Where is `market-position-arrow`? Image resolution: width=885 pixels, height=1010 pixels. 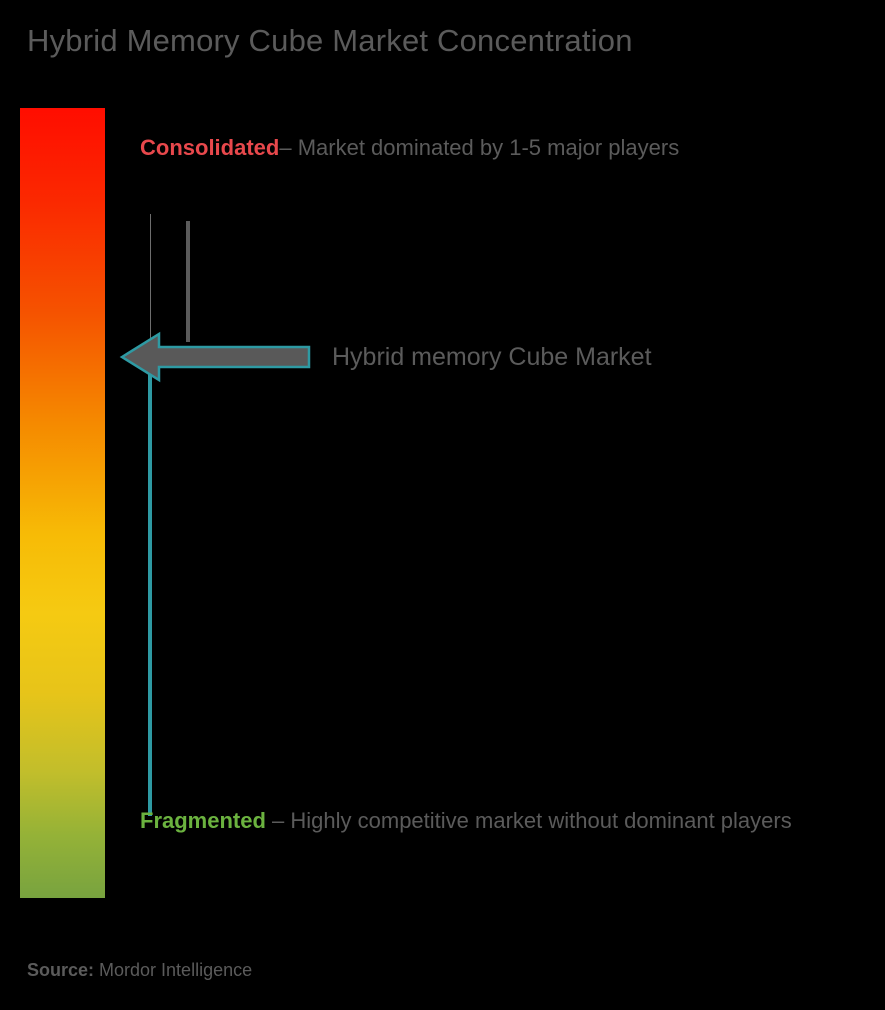 market-position-arrow is located at coordinates (216, 357).